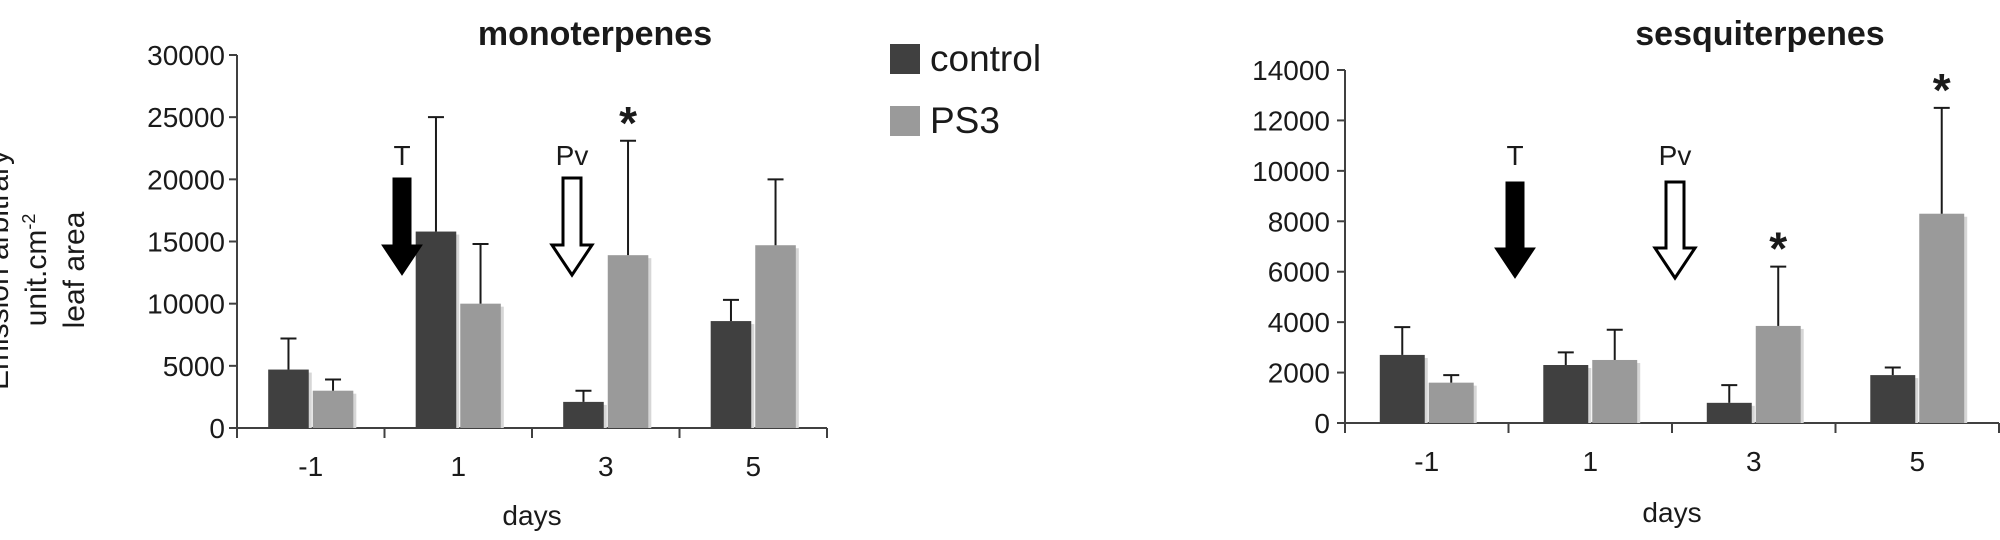 Image resolution: width=2000 pixels, height=540 pixels. I want to click on chart-title: monoterpenes, so click(595, 34).